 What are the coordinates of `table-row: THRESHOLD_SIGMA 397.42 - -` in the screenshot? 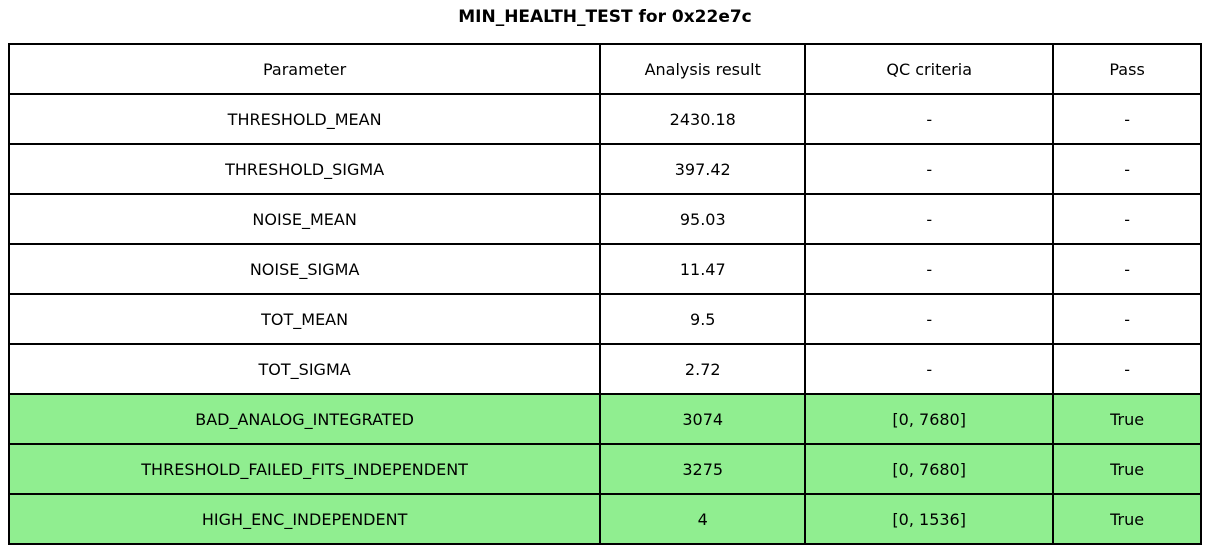 It's located at (604, 169).